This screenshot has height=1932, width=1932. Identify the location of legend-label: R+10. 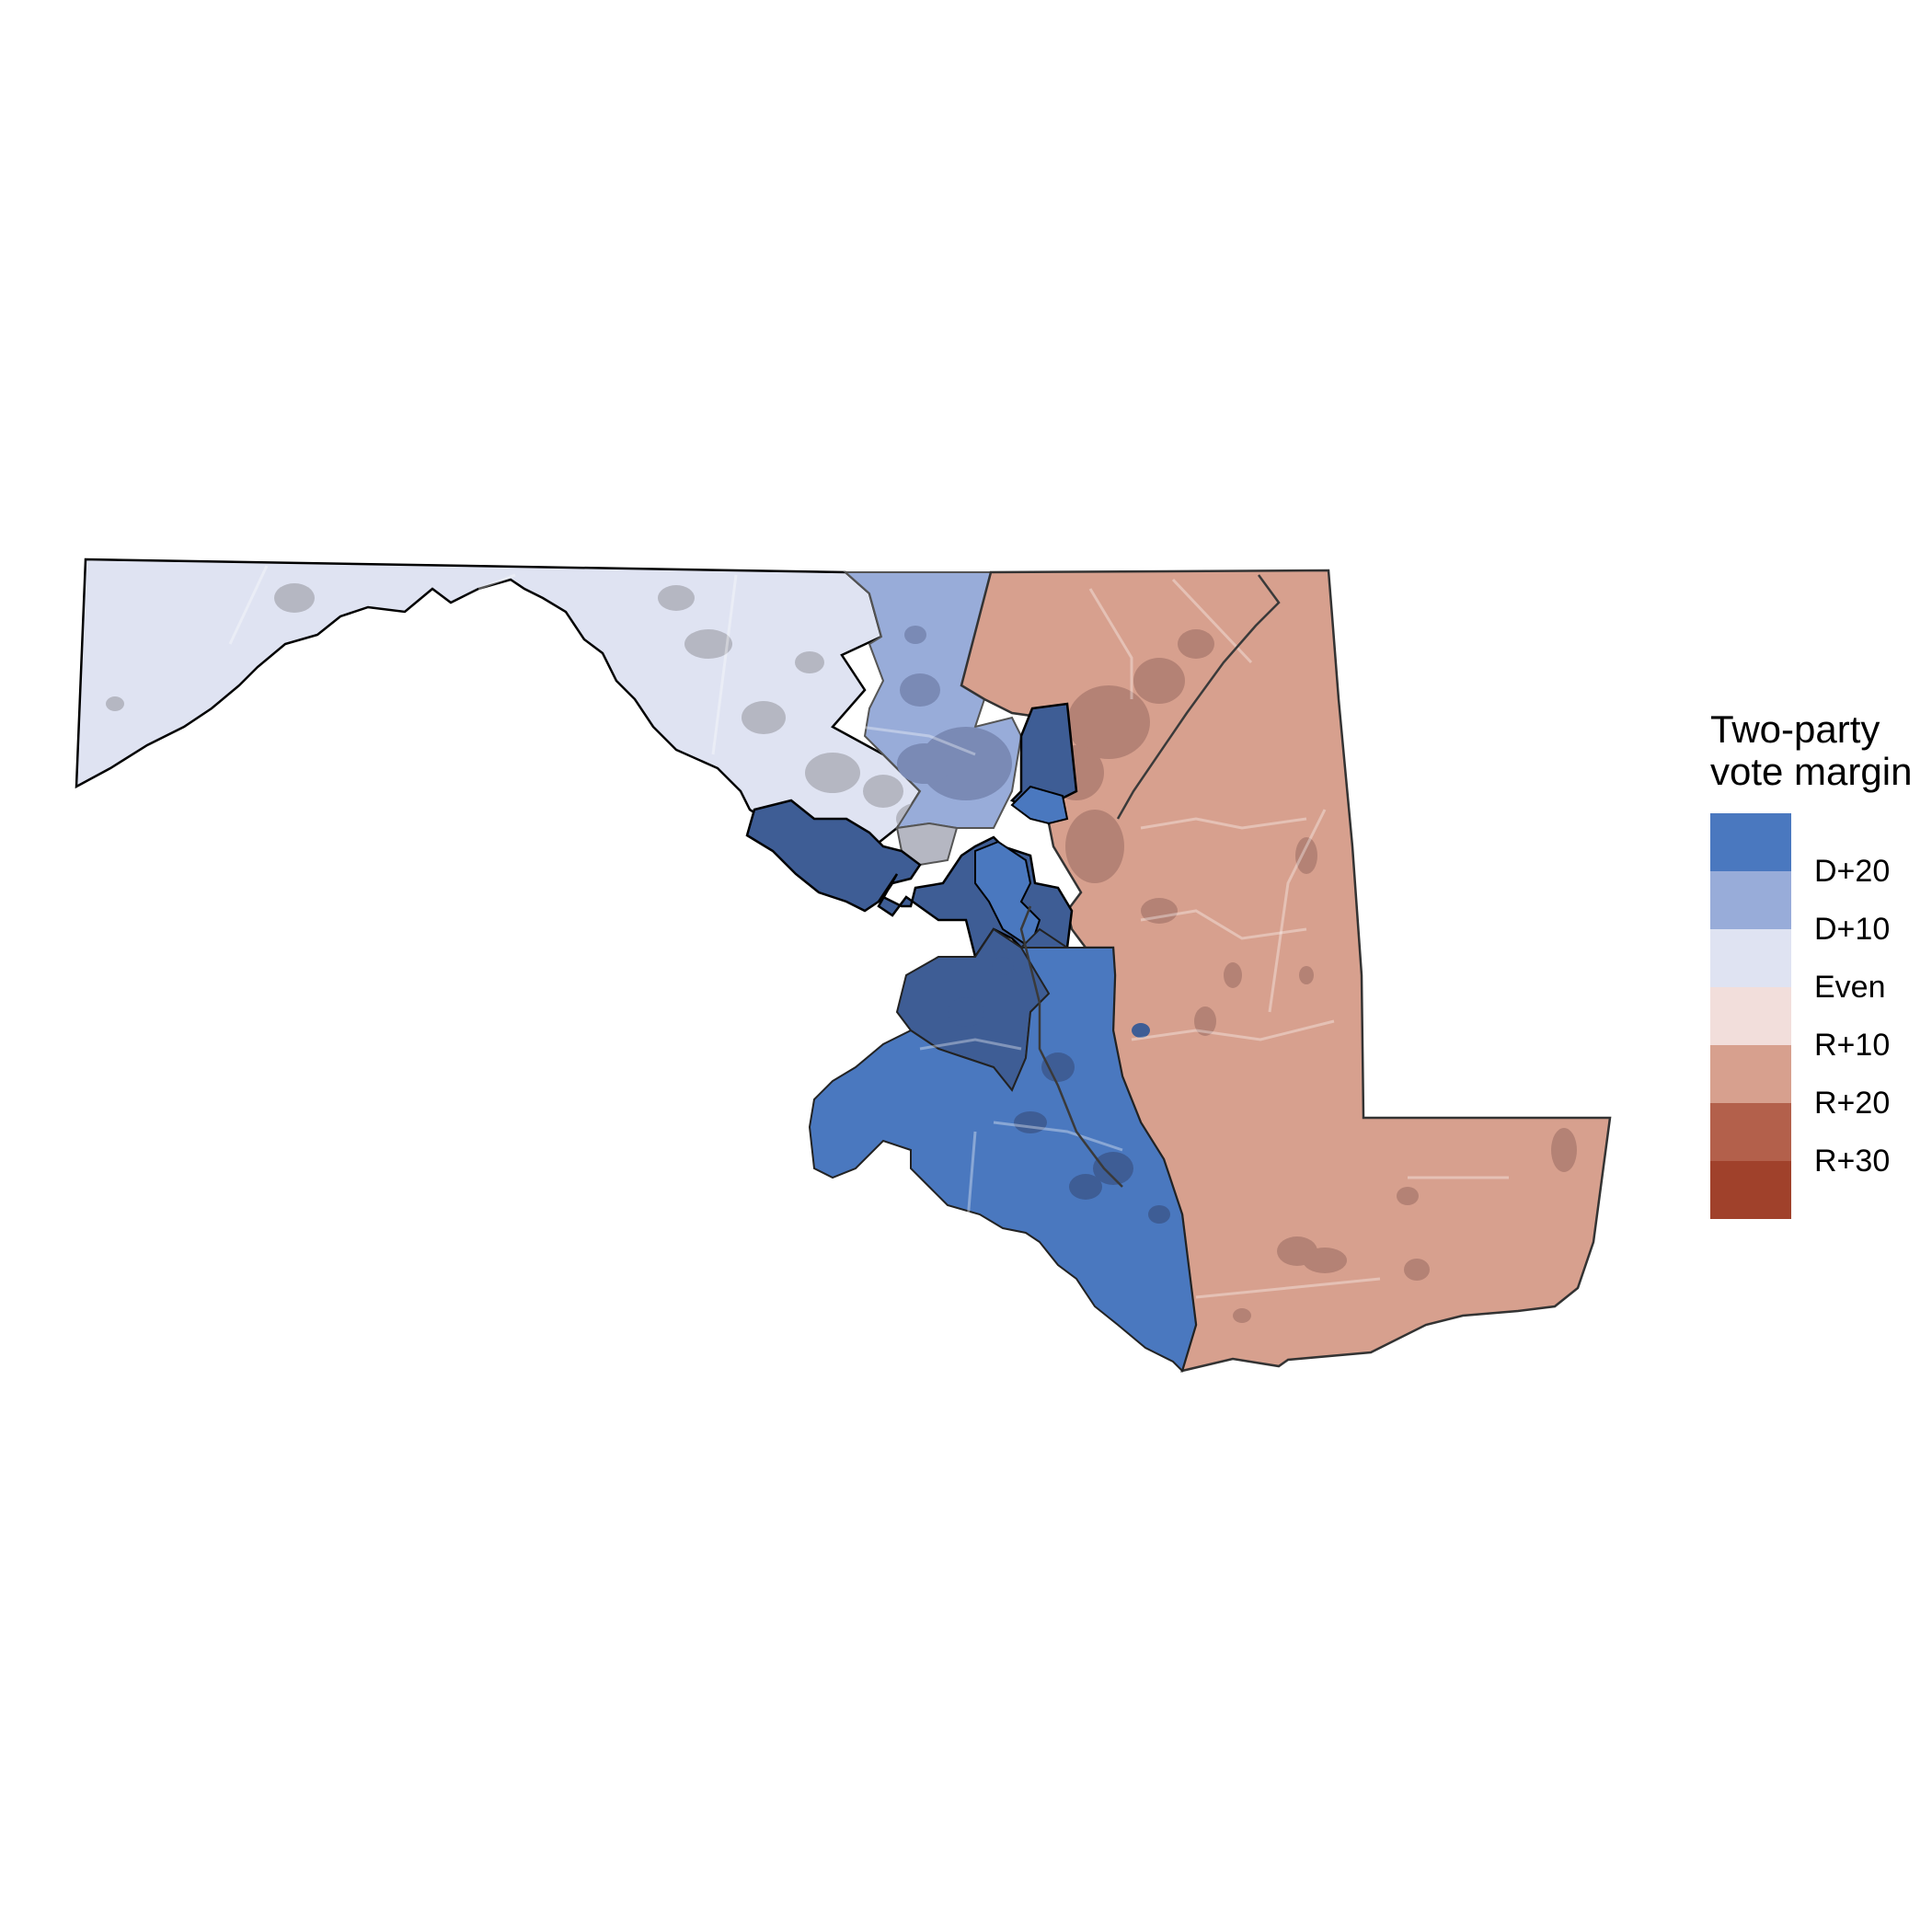
(1852, 1045).